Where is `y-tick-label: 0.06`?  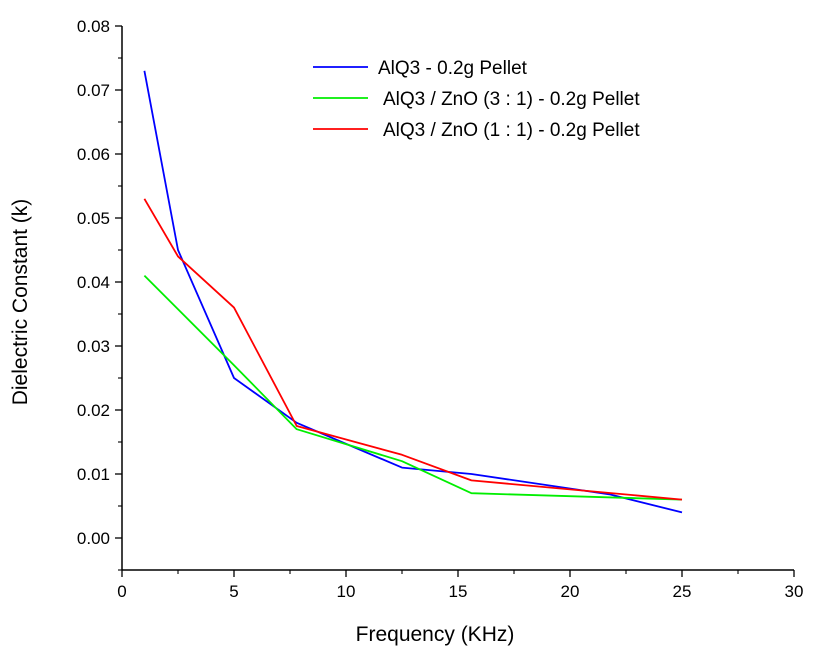
y-tick-label: 0.06 is located at coordinates (93, 154).